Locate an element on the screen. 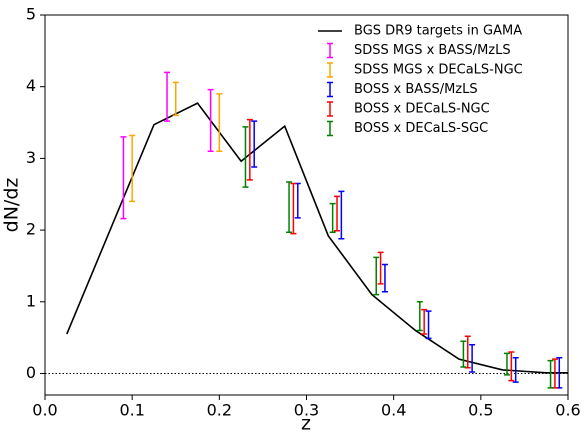  x-tick-label: 0.0 is located at coordinates (44, 410).